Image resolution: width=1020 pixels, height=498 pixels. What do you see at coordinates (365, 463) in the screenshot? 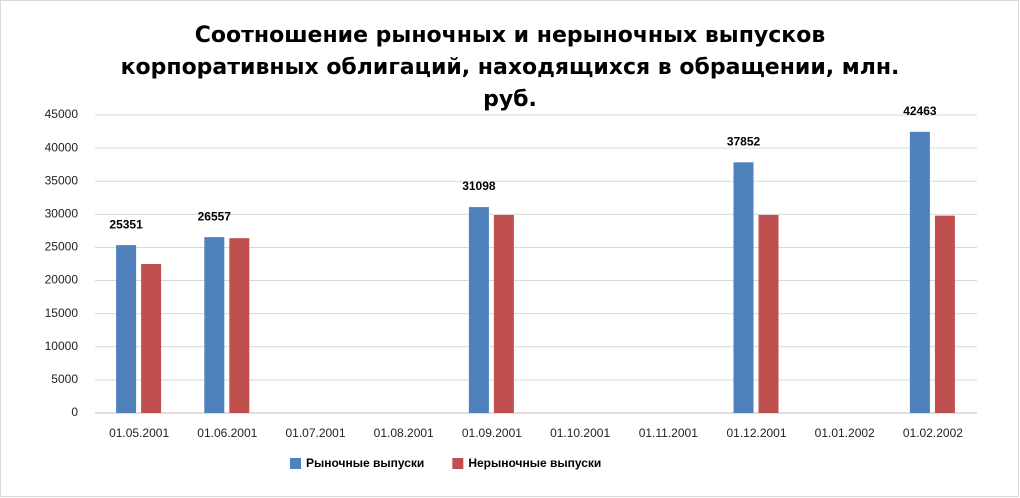
I see `legend-label: Рыночные выпуски` at bounding box center [365, 463].